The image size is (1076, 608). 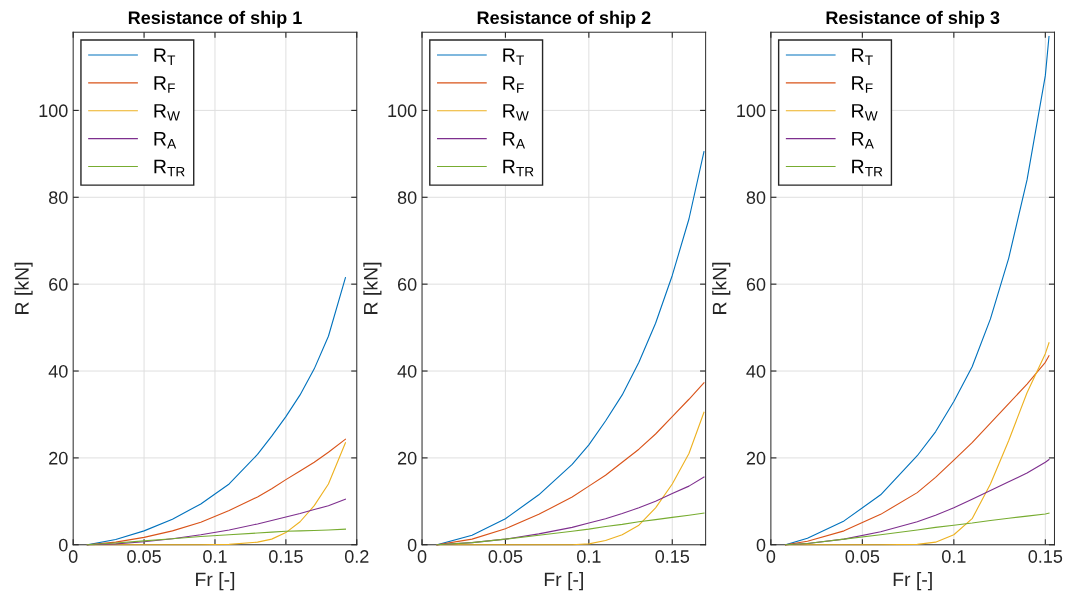 What do you see at coordinates (564, 19) in the screenshot?
I see `chart-title: Resistance of ship 2` at bounding box center [564, 19].